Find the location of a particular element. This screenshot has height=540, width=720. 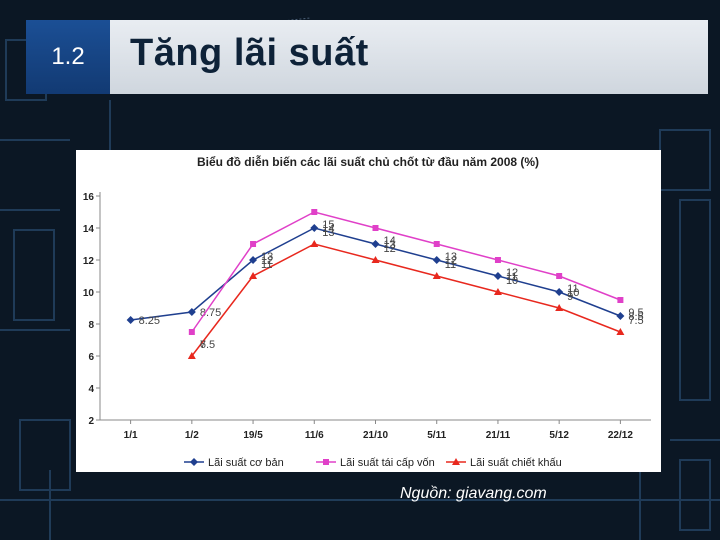

slide-title: Tăng lãi suất is located at coordinates (249, 53).